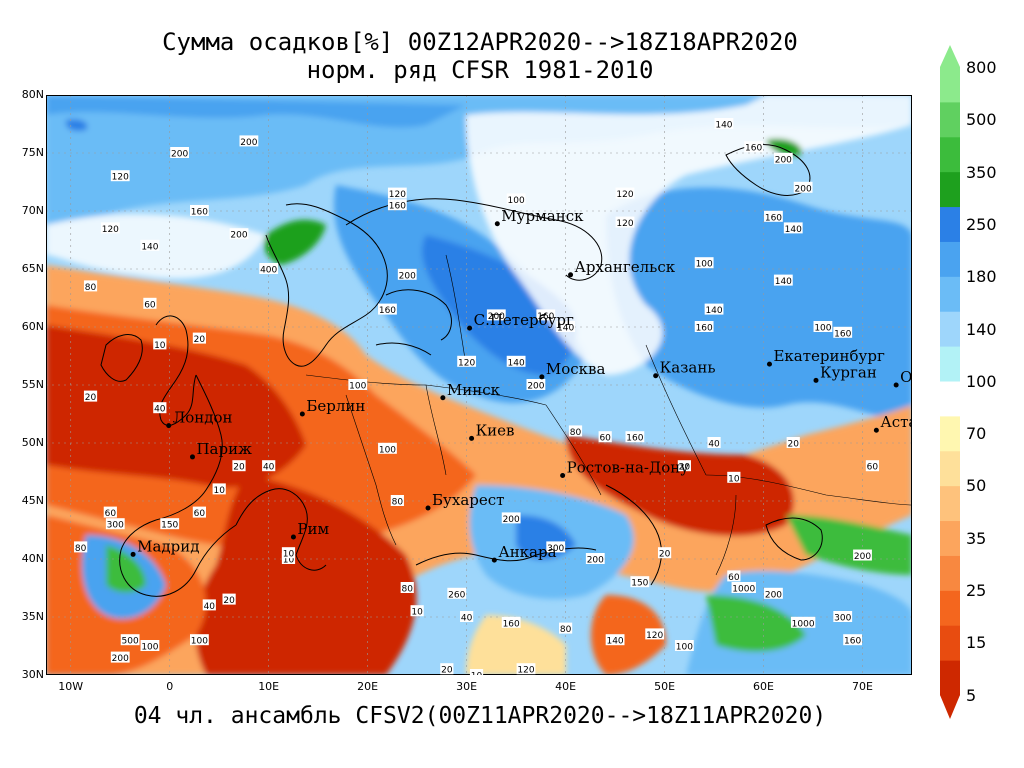  I want to click on city-label: Париж, so click(224, 449).